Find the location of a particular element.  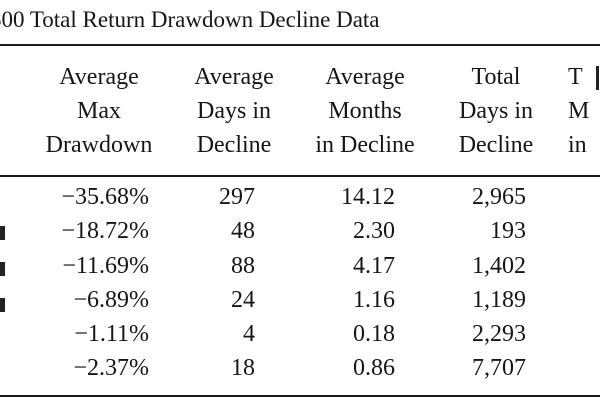

cell-avg-days: 4 is located at coordinates (249, 334).